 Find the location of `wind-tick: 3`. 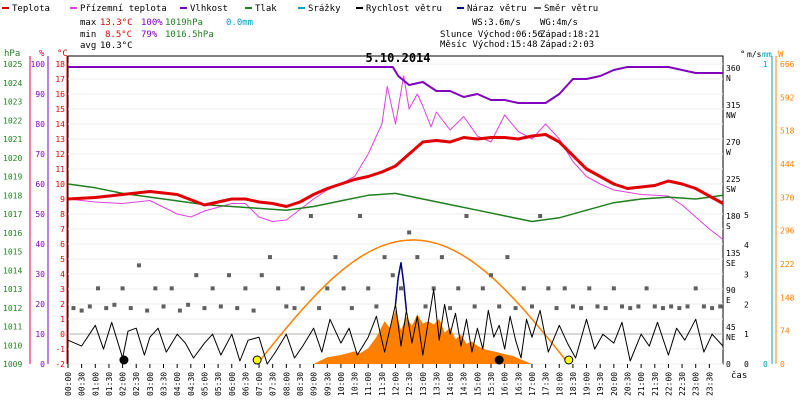

wind-tick: 3 is located at coordinates (746, 275).